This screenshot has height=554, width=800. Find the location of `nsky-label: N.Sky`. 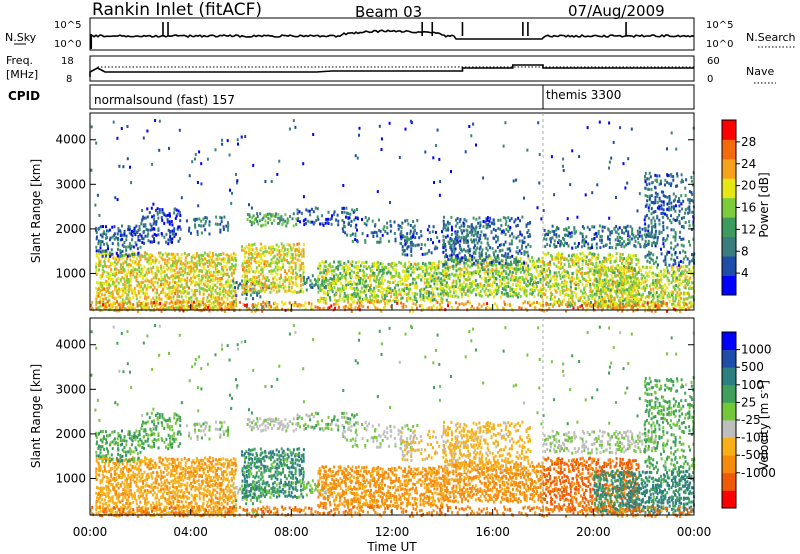

nsky-label: N.Sky is located at coordinates (21, 37).